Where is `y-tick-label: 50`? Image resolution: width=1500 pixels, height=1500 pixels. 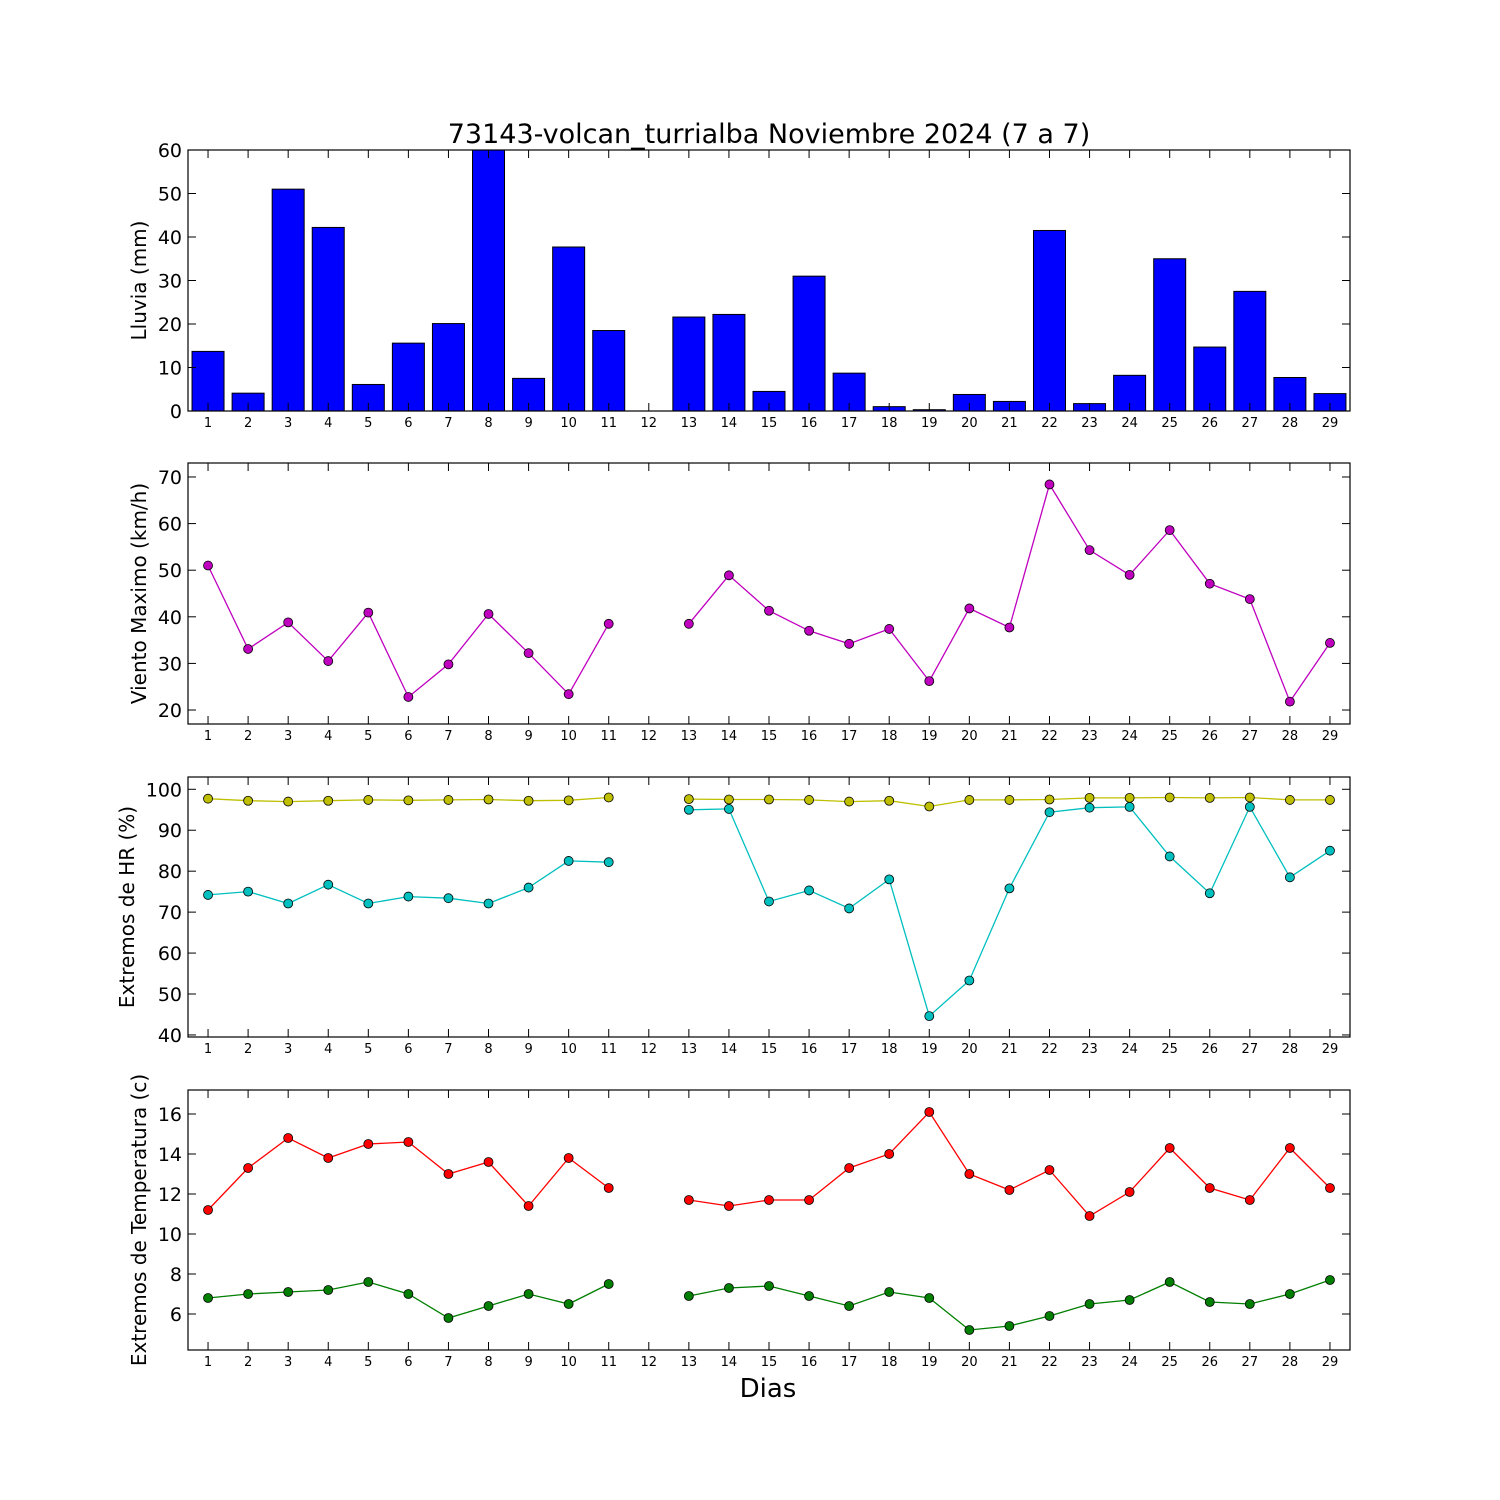 y-tick-label: 50 is located at coordinates (170, 995).